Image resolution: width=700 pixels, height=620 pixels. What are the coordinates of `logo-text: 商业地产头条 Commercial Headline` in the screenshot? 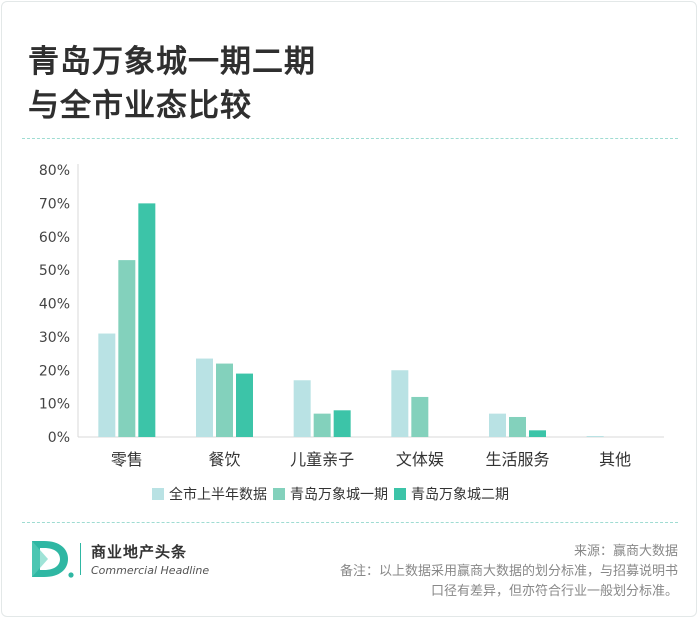 It's located at (150, 559).